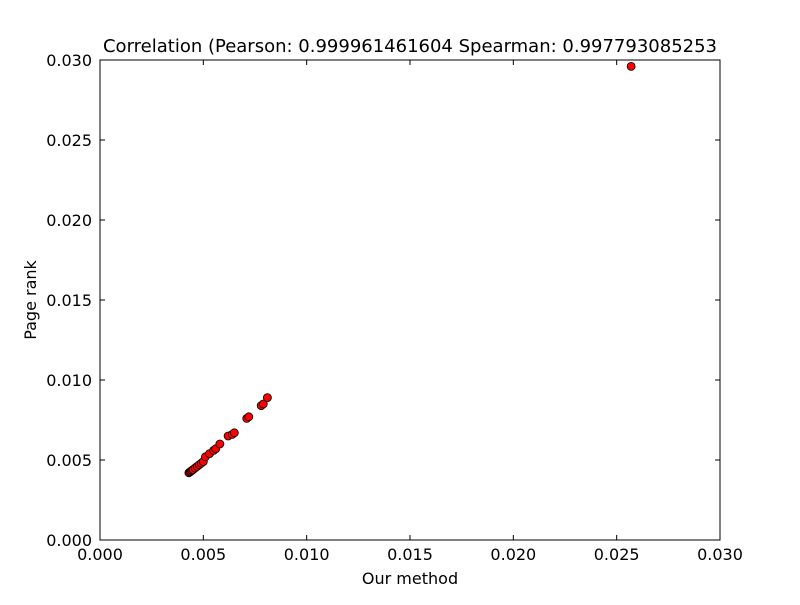  Describe the element at coordinates (30, 299) in the screenshot. I see `y-axis-label: Page rank` at that location.